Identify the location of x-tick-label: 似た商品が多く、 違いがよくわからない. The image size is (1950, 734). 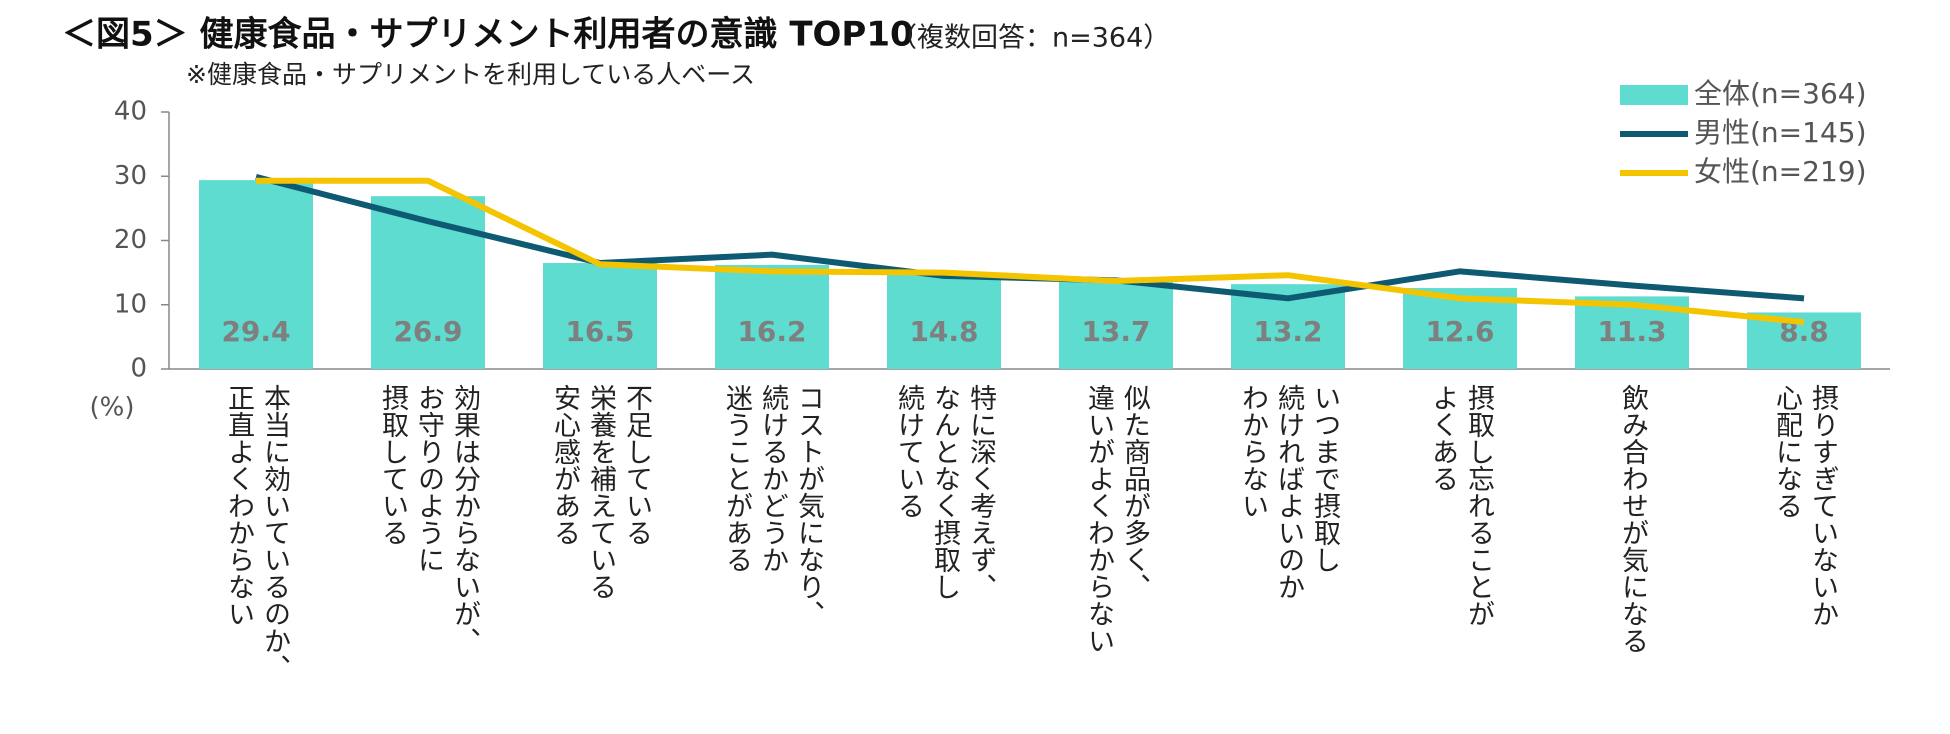
(1116, 519).